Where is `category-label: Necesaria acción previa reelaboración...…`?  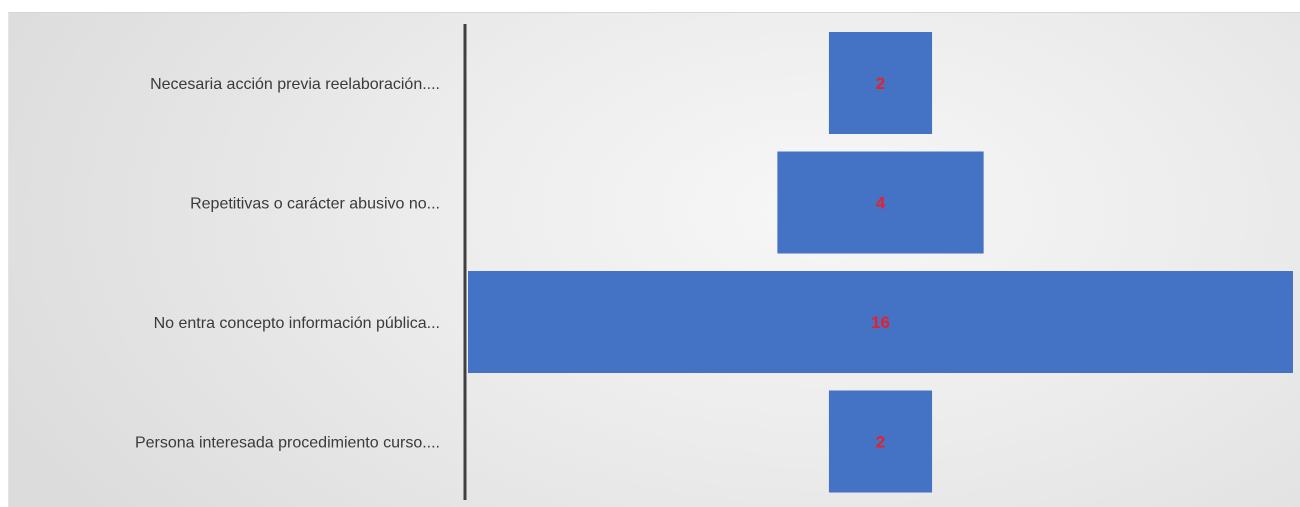
category-label: Necesaria acción previa reelaboración...… is located at coordinates (295, 84).